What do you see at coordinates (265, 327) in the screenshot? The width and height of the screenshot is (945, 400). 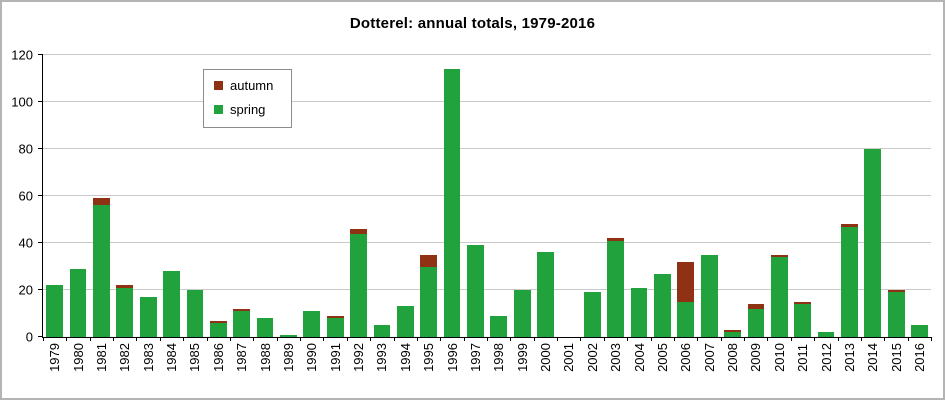 I see `bar-spring-1988` at bounding box center [265, 327].